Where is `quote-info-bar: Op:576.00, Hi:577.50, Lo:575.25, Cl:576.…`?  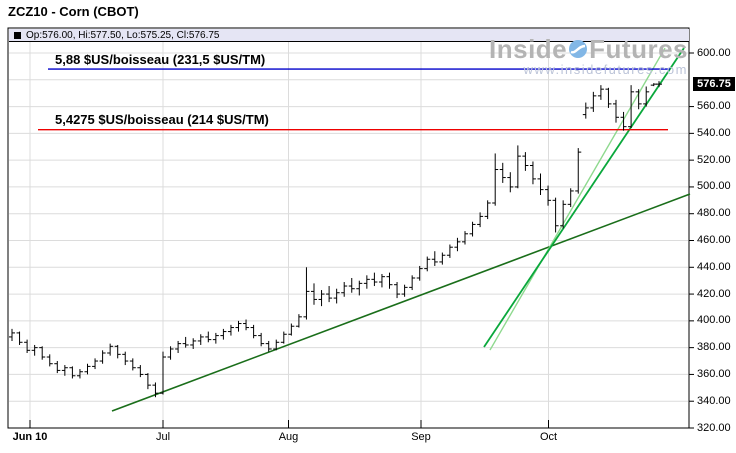
quote-info-bar: Op:576.00, Hi:577.50, Lo:575.25, Cl:576.… is located at coordinates (349, 35).